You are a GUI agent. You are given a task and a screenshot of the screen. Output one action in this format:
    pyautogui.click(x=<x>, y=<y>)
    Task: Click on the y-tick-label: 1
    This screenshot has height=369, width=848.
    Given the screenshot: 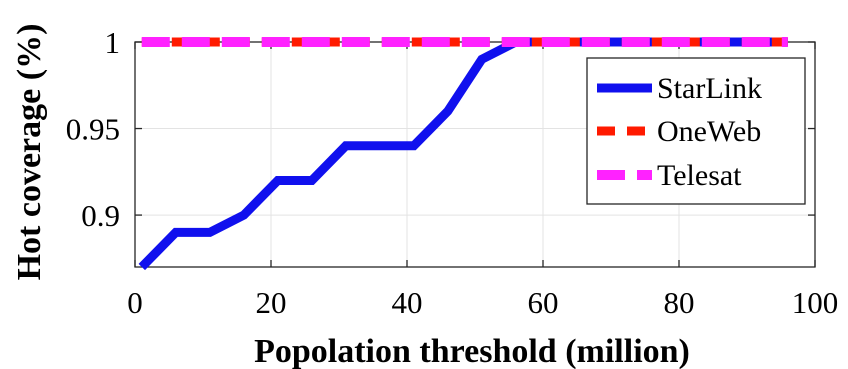 What is the action you would take?
    pyautogui.click(x=113, y=42)
    